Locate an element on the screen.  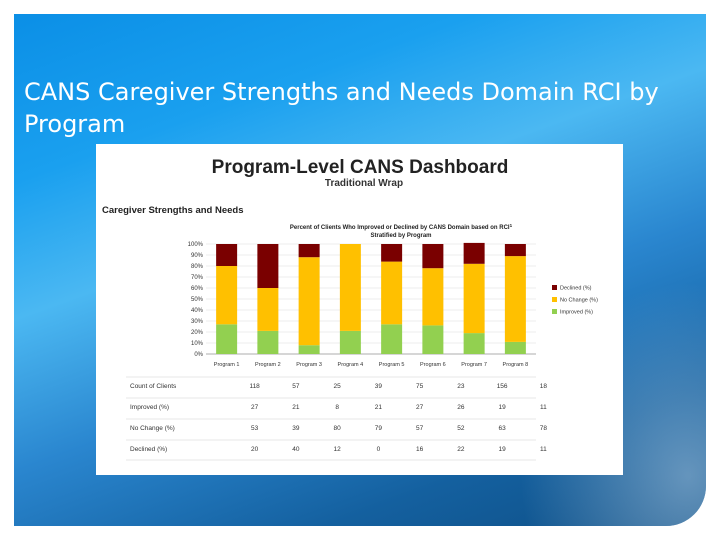
section-label: Caregiver Strengths and Needs is located at coordinates (173, 210).